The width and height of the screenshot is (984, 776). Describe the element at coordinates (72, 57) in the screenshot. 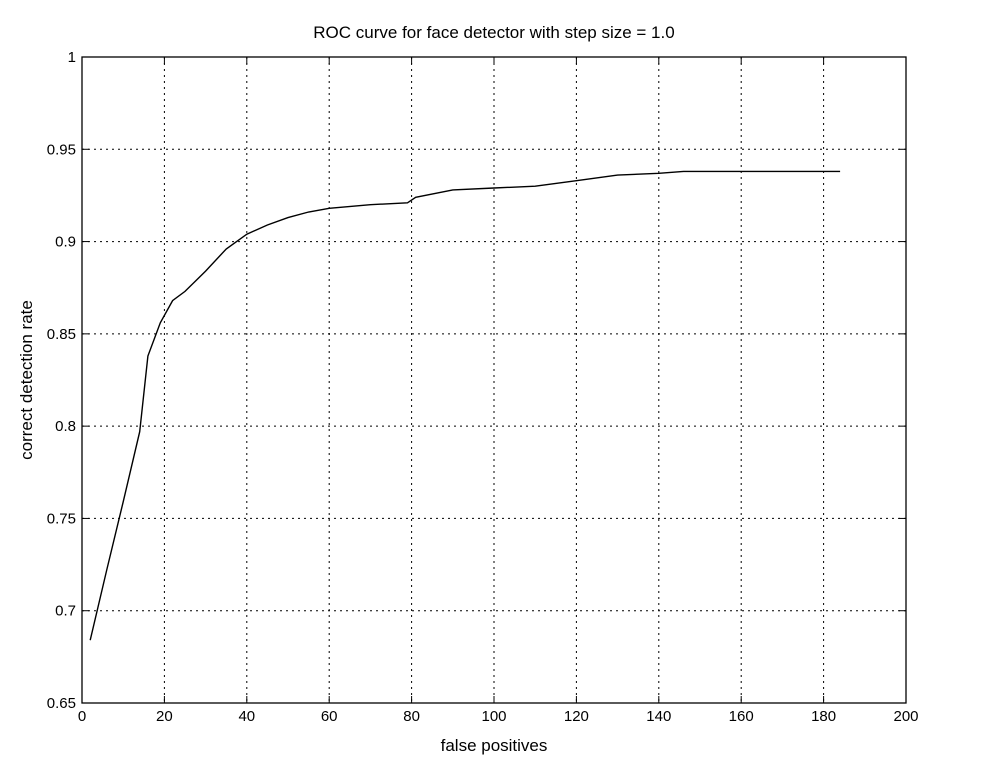

I see `y-tick-label: 1` at that location.